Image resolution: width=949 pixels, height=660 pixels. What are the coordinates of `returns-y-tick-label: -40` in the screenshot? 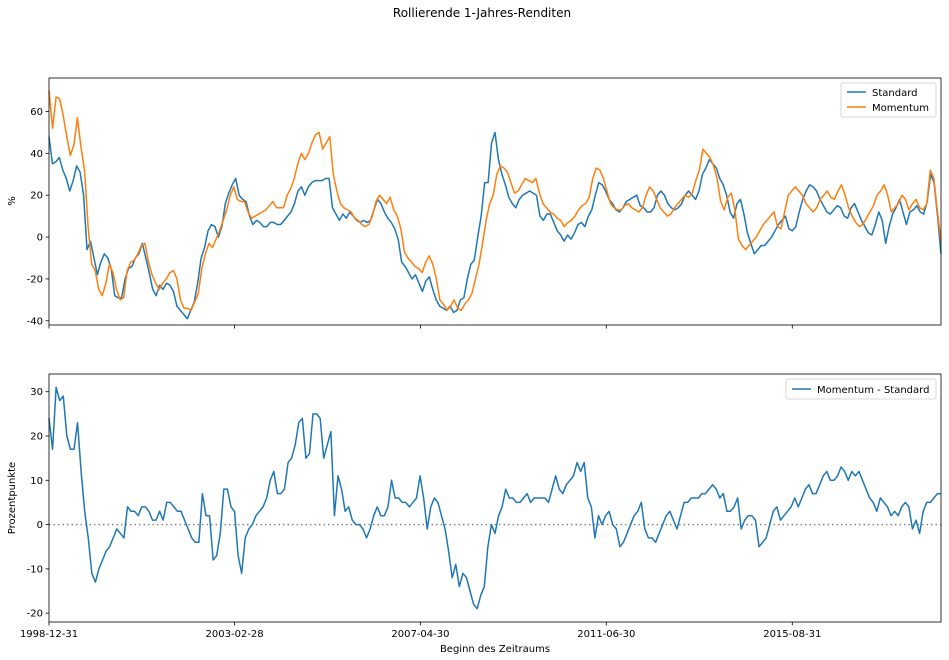 It's located at (35, 321).